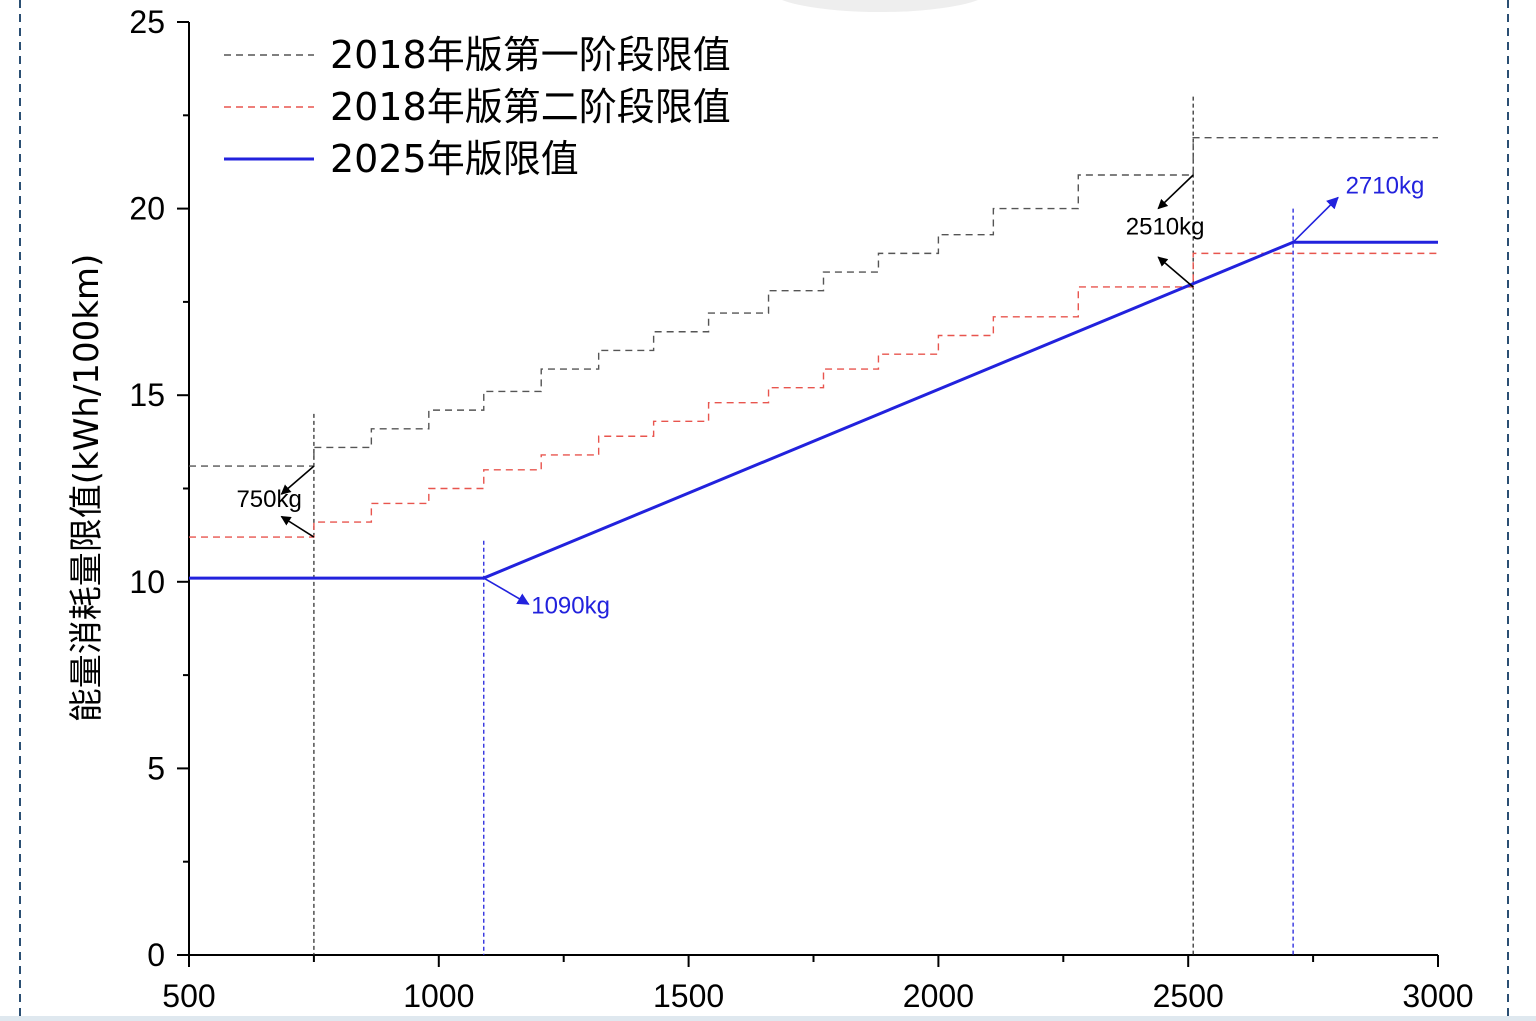 Image resolution: width=1536 pixels, height=1021 pixels. I want to click on x-tick-label: 500, so click(188, 996).